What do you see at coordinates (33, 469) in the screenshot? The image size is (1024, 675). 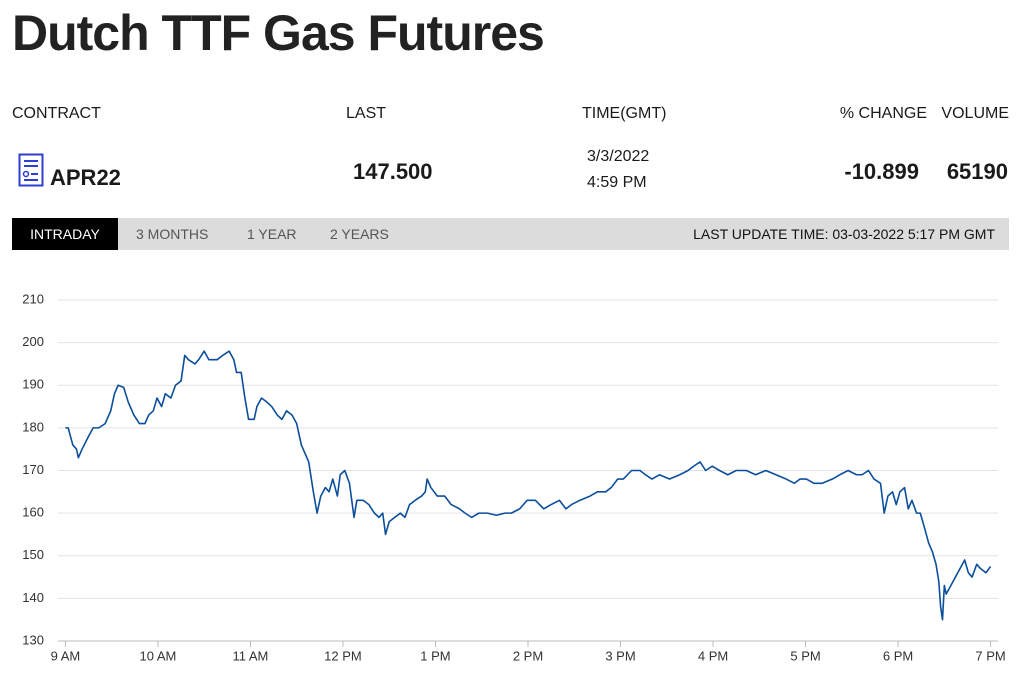 I see `y-tick-label: 170` at bounding box center [33, 469].